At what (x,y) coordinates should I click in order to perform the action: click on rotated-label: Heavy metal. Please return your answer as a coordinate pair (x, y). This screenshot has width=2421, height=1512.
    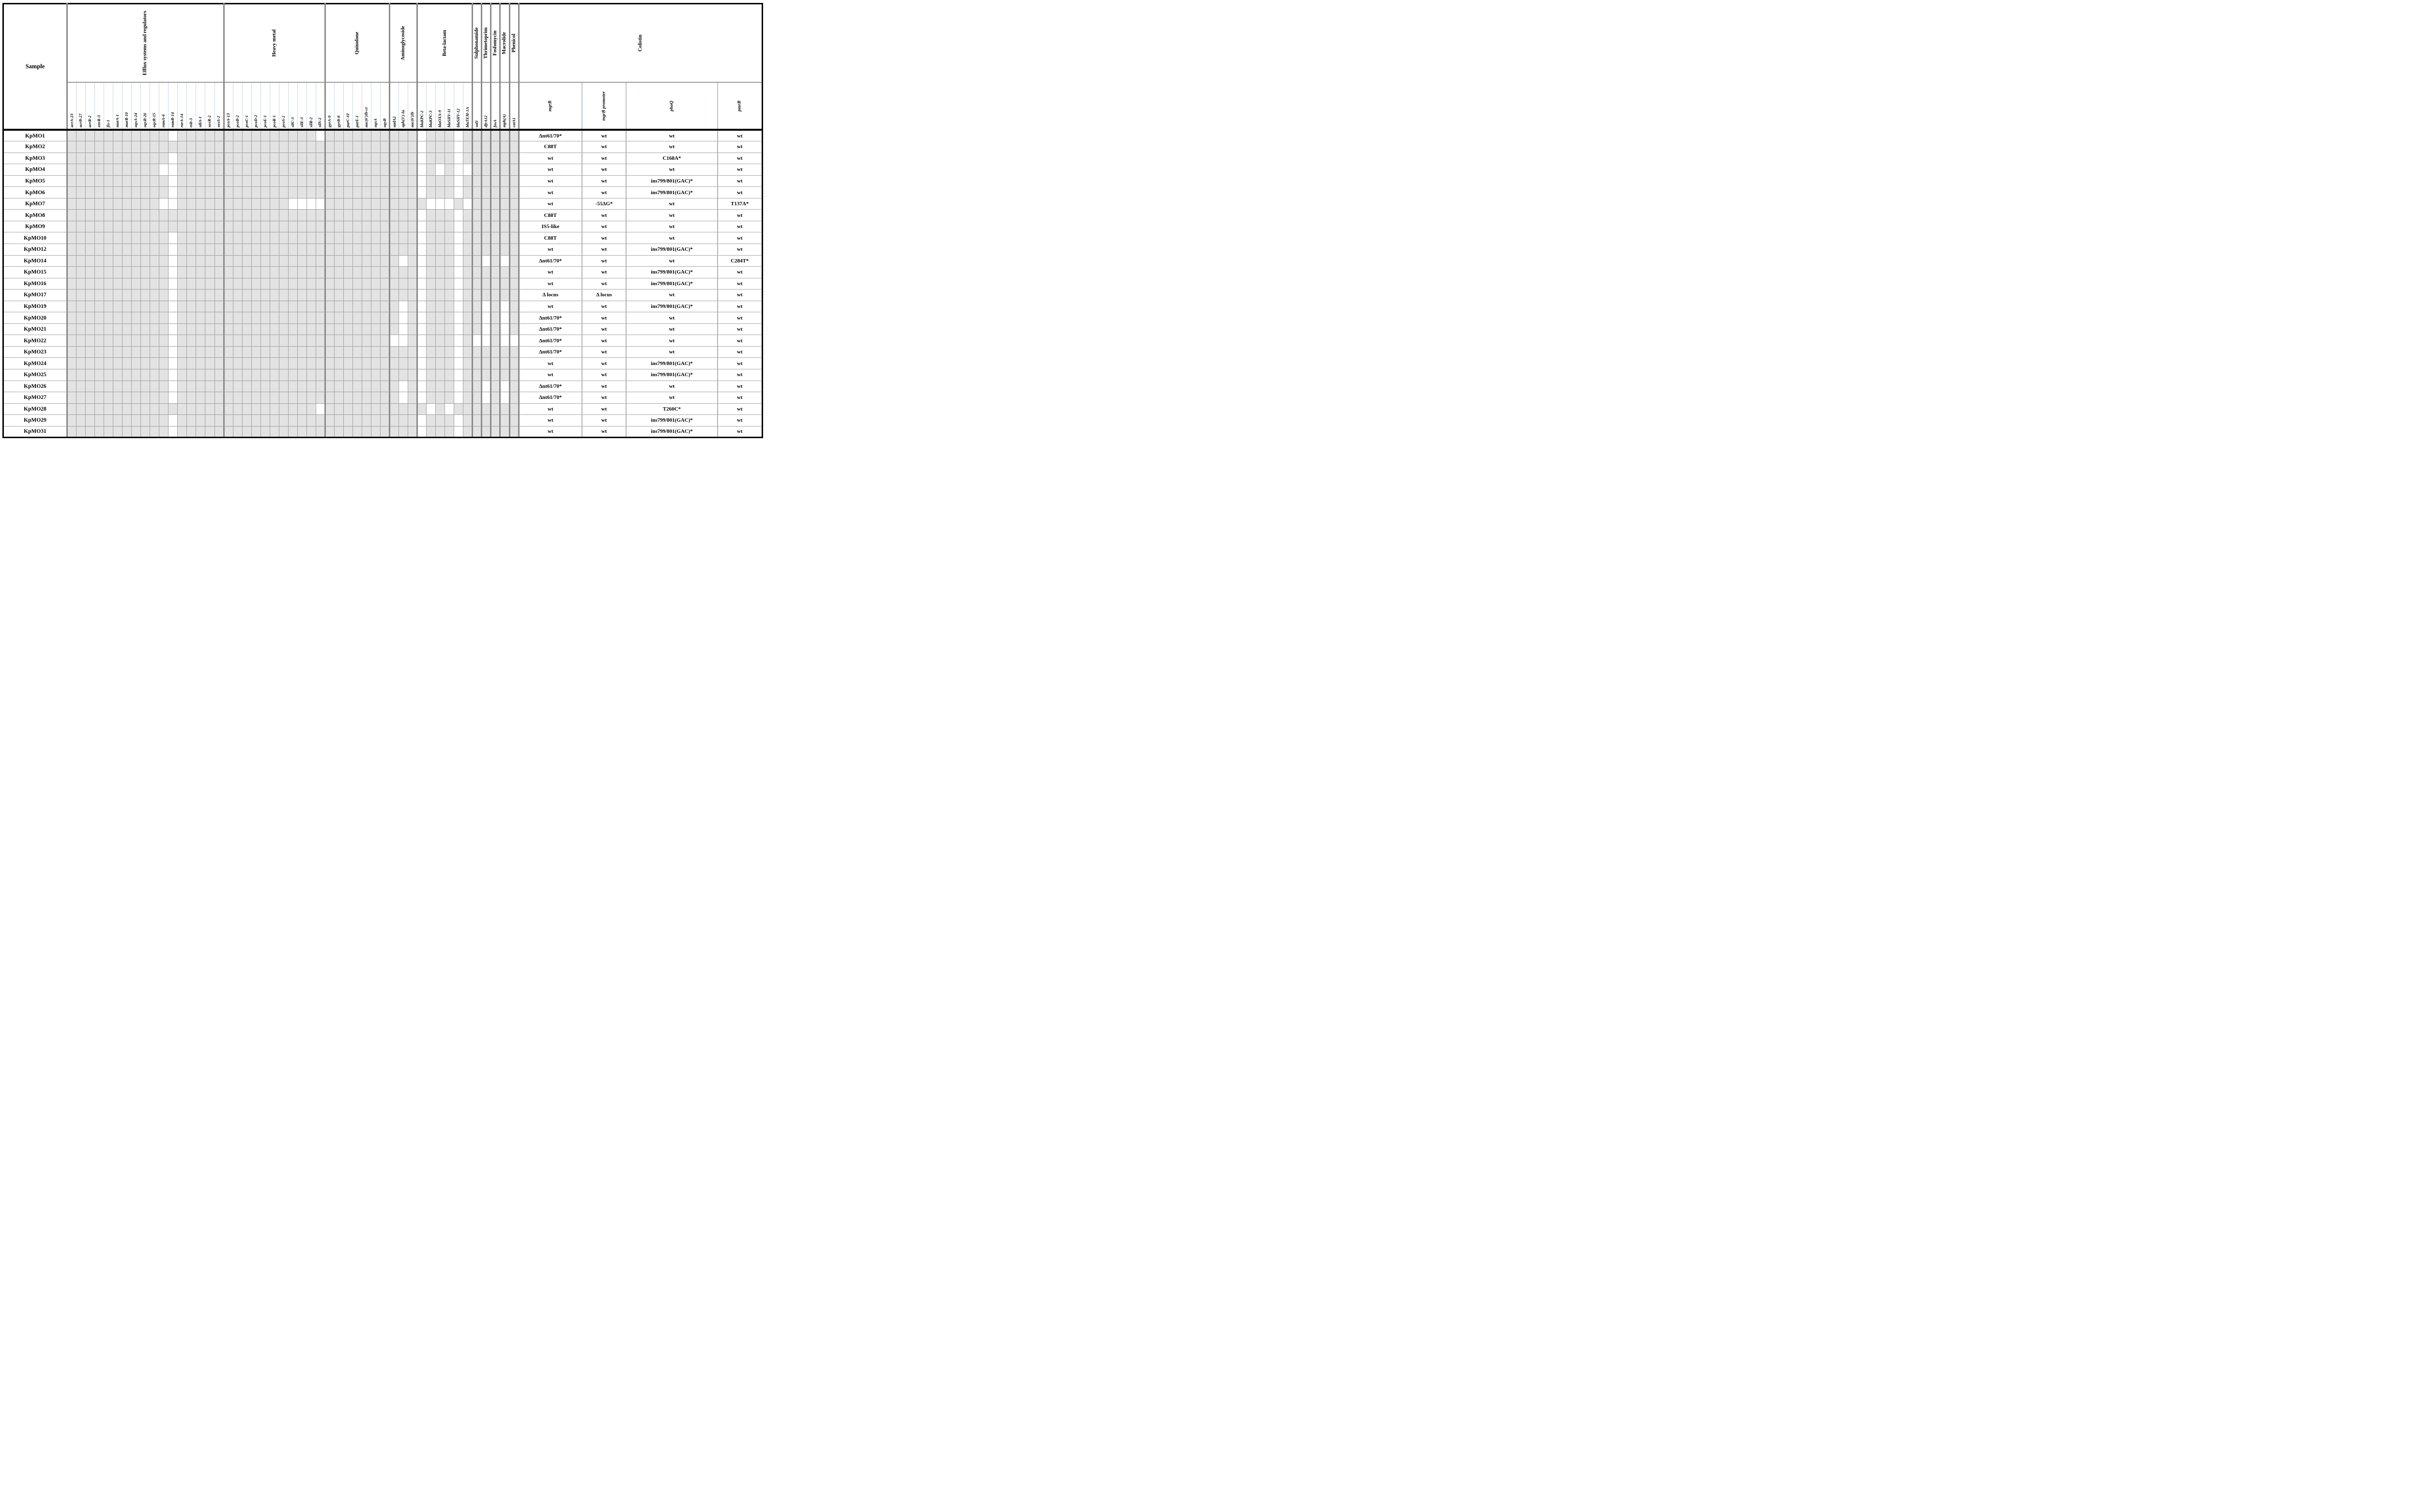
    Looking at the image, I should click on (274, 43).